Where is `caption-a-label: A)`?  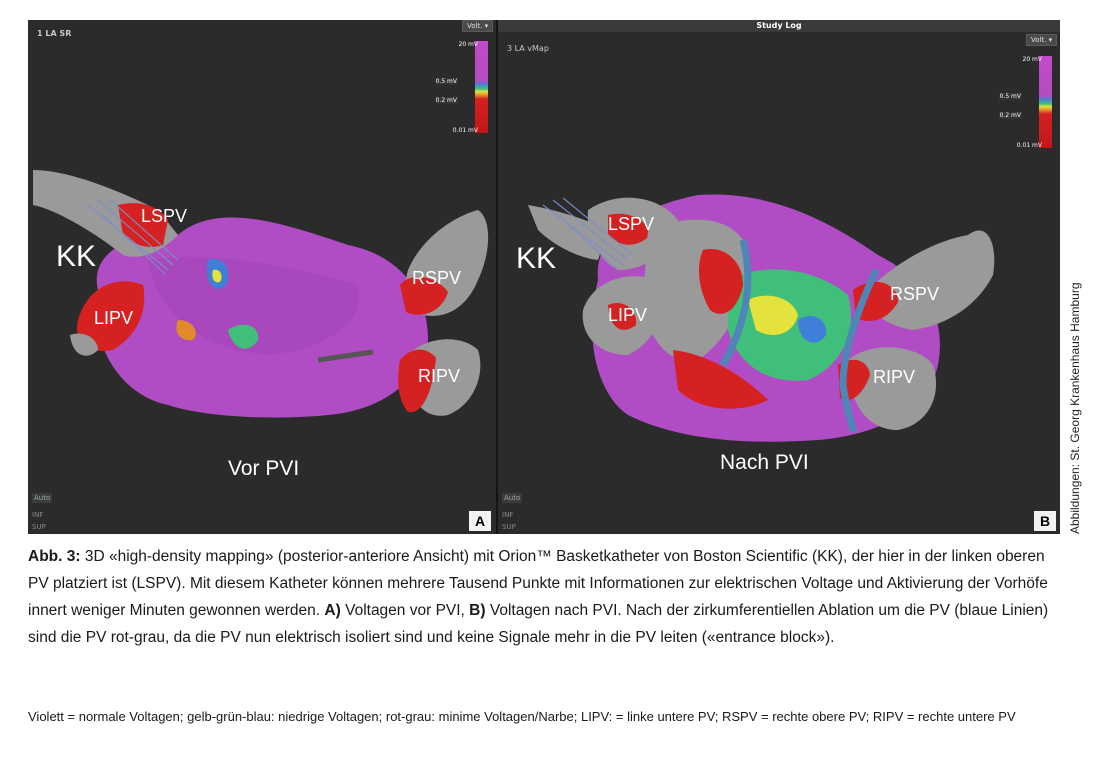 caption-a-label: A) is located at coordinates (332, 610).